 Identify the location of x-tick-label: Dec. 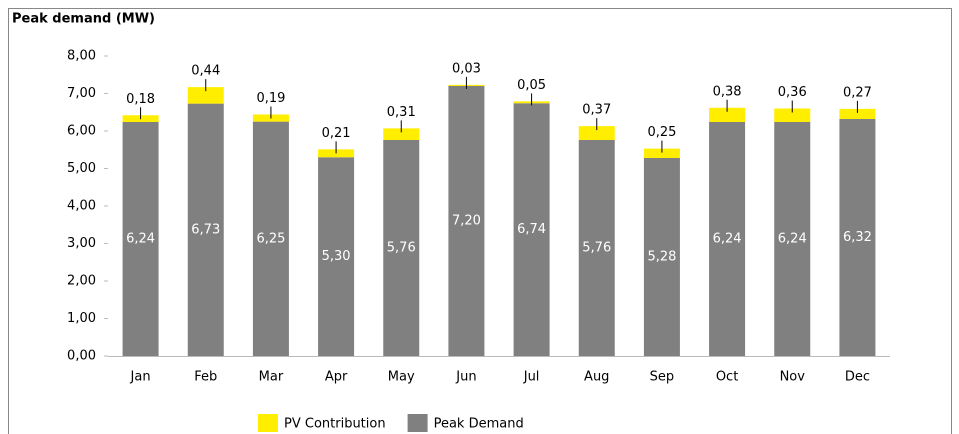
(857, 377).